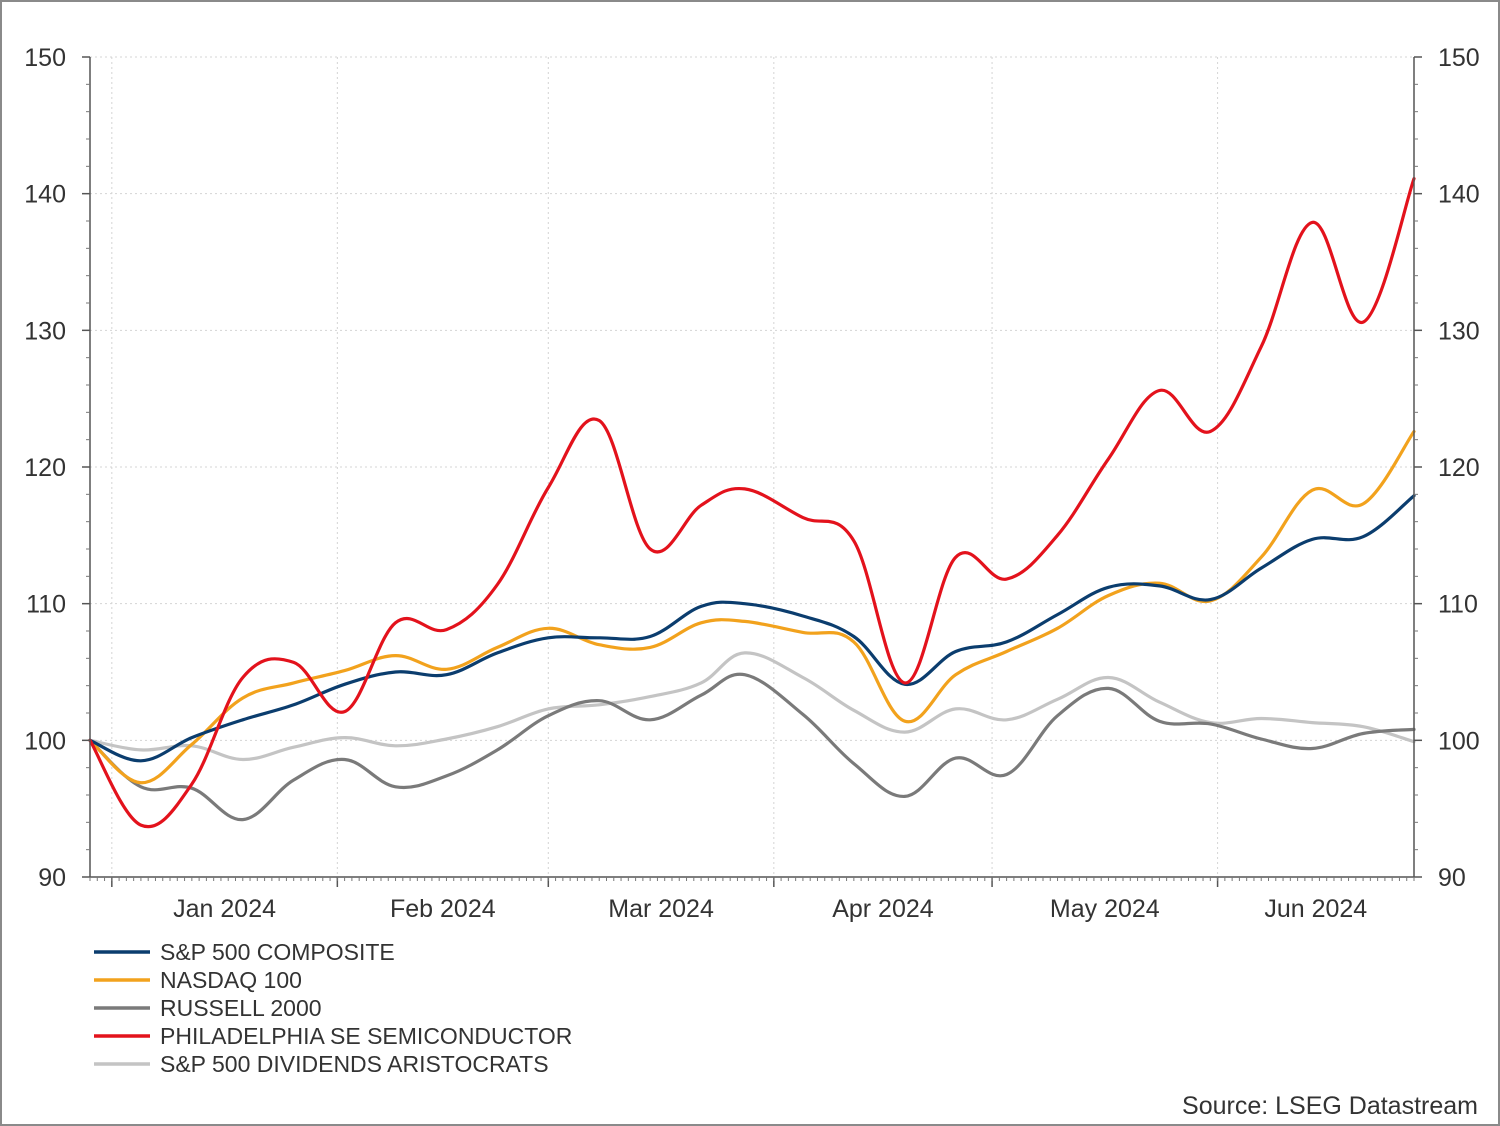  I want to click on y-tick-label-right: 100, so click(1459, 741).